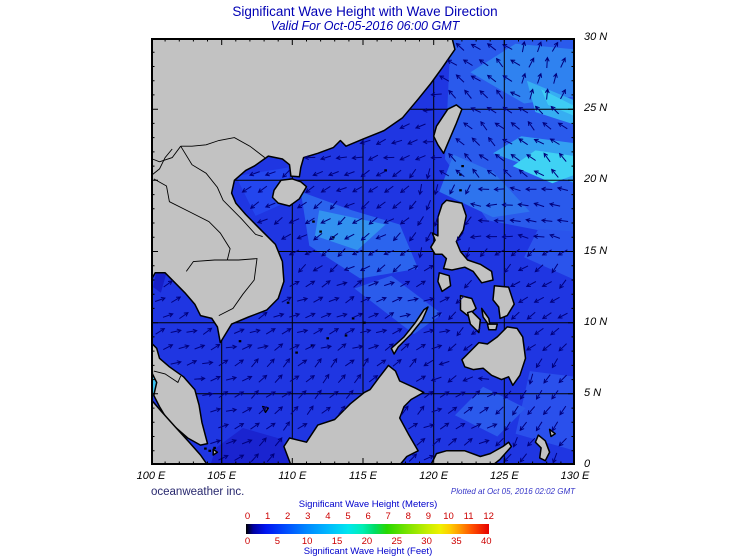  Describe the element at coordinates (587, 464) in the screenshot. I see `lat-label: 0` at that location.